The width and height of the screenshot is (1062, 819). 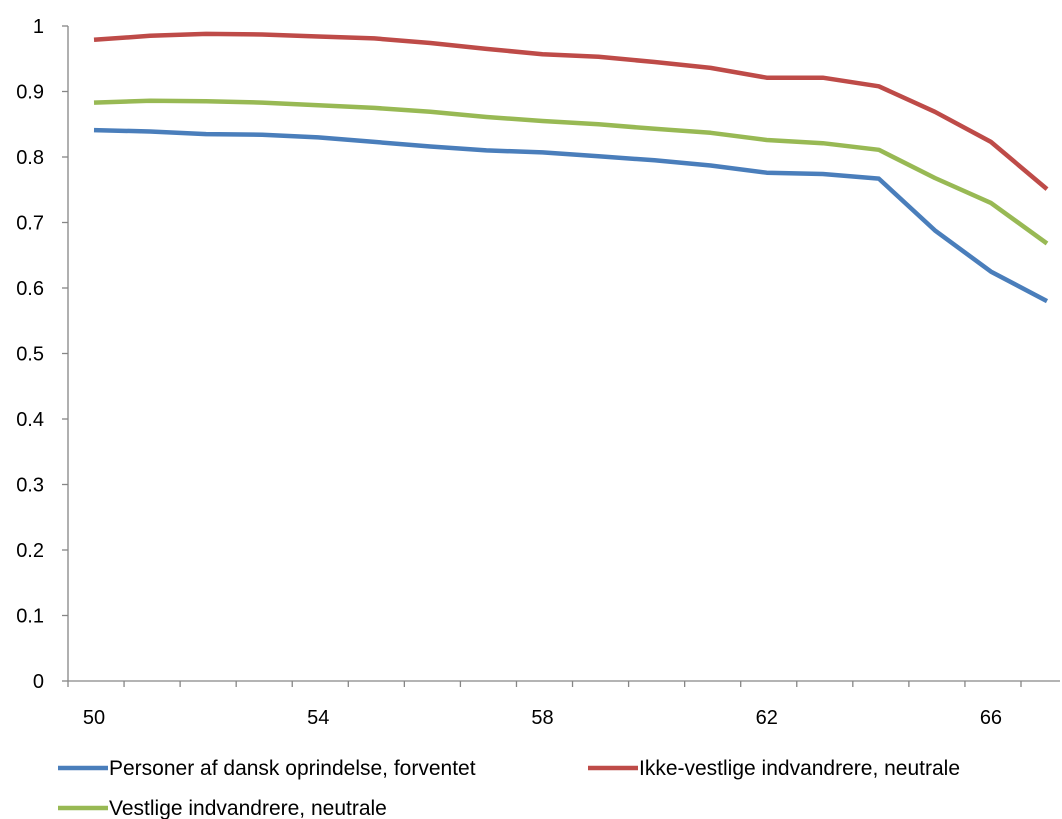 What do you see at coordinates (30, 289) in the screenshot?
I see `y-tick-label: 0.6` at bounding box center [30, 289].